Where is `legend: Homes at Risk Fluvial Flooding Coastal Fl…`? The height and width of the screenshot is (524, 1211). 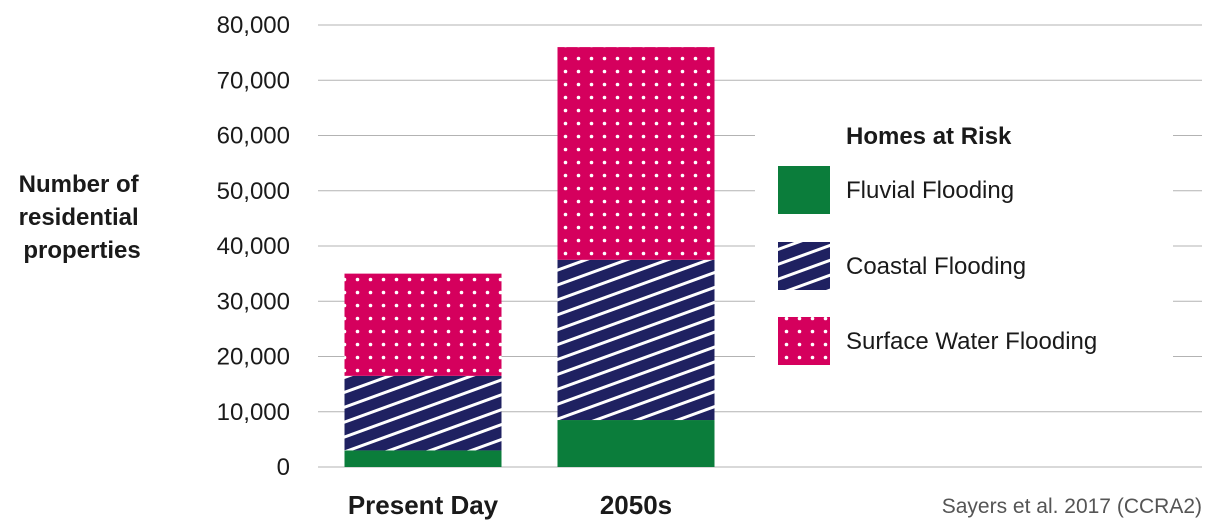 legend: Homes at Risk Fluvial Flooding Coastal Fl… is located at coordinates (937, 244).